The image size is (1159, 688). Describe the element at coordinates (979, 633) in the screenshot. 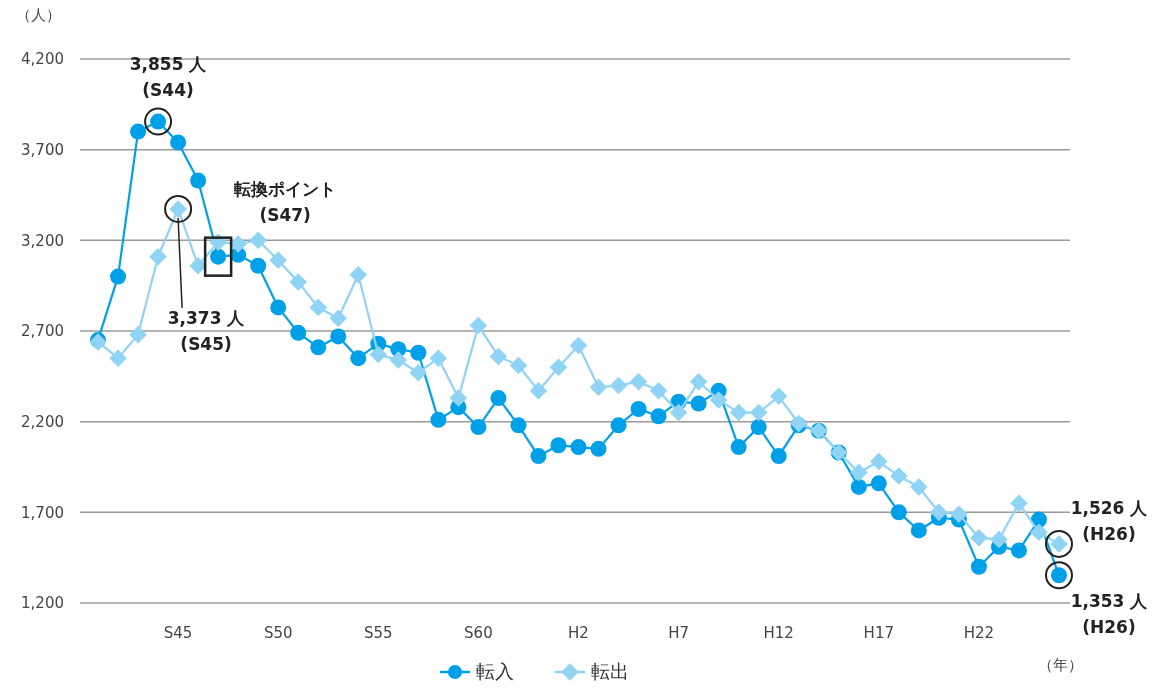

I see `x-tick-label: H22` at that location.